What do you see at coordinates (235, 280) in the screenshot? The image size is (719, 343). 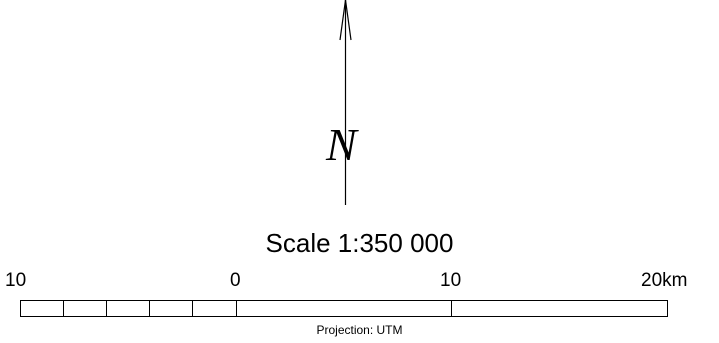 I see `scale-tick-label-zero: 0` at bounding box center [235, 280].